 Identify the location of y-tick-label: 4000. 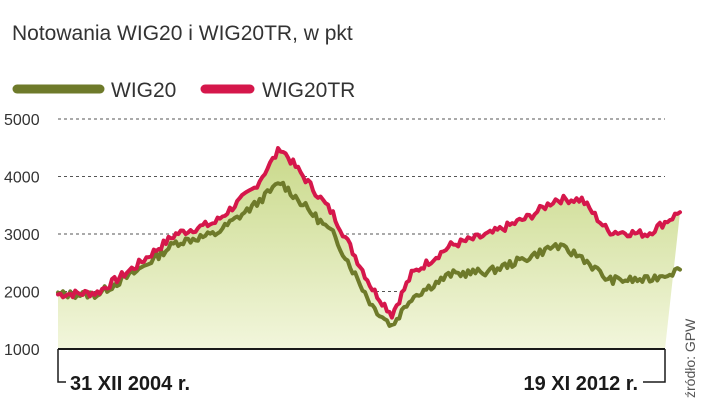
(22, 178).